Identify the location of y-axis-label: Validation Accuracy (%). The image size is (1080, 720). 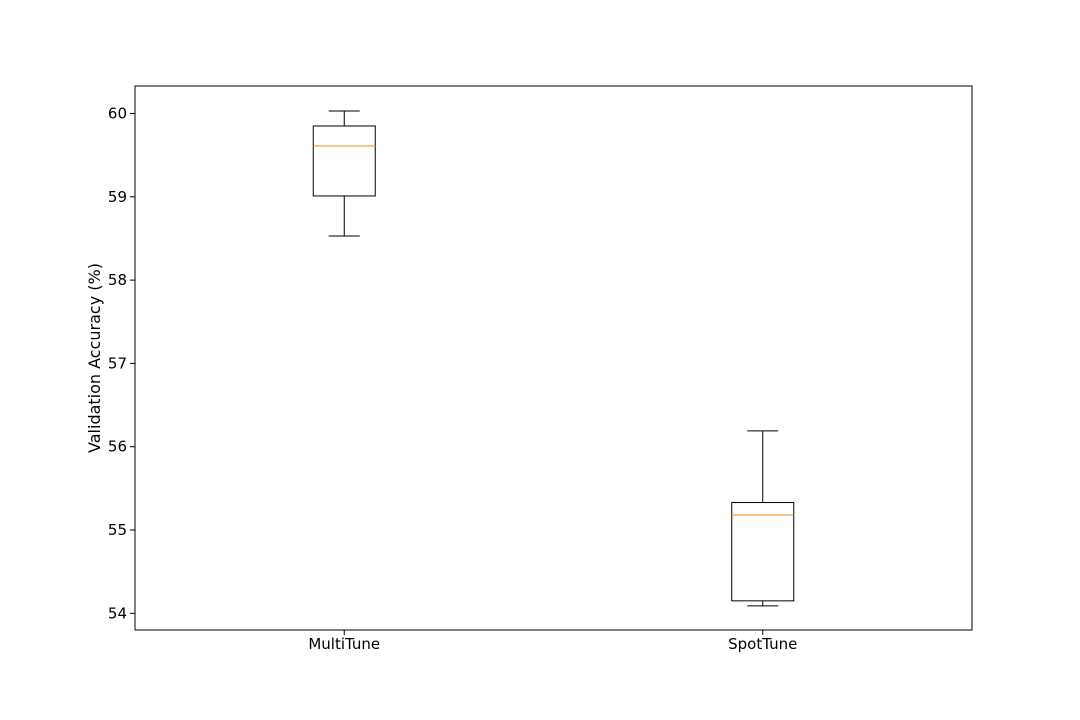
(94, 358).